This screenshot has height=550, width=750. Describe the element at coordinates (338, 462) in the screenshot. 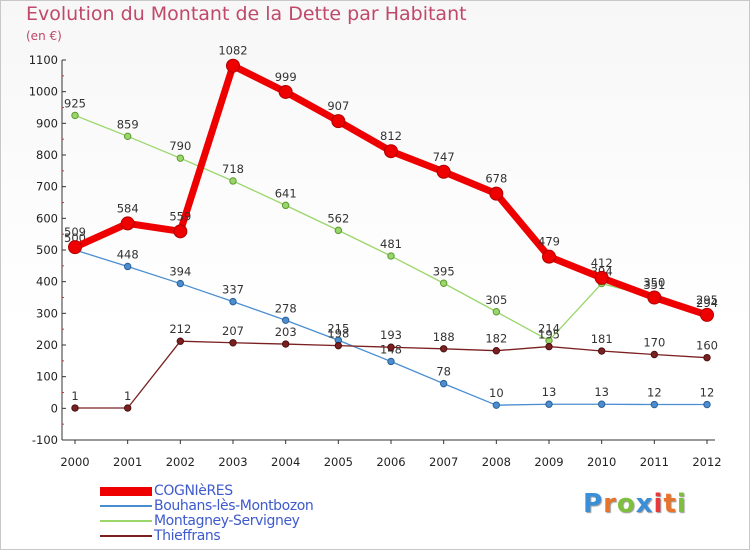

I see `x-tick-label: 2005` at that location.